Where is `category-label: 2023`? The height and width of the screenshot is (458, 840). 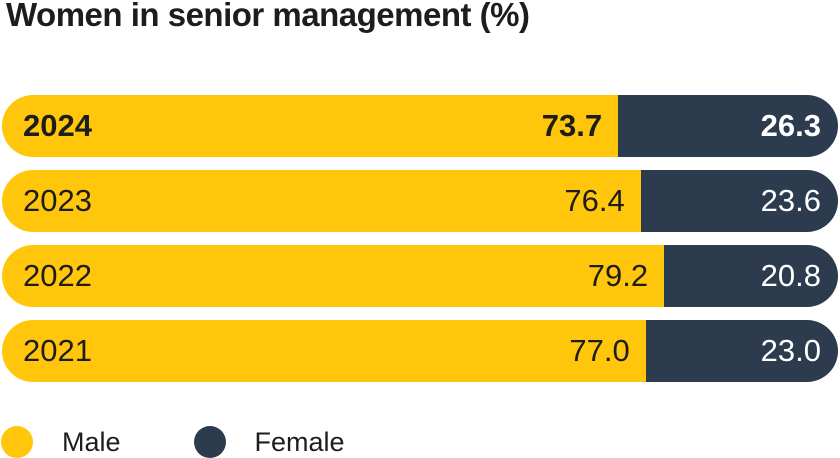
category-label: 2023 is located at coordinates (57, 200).